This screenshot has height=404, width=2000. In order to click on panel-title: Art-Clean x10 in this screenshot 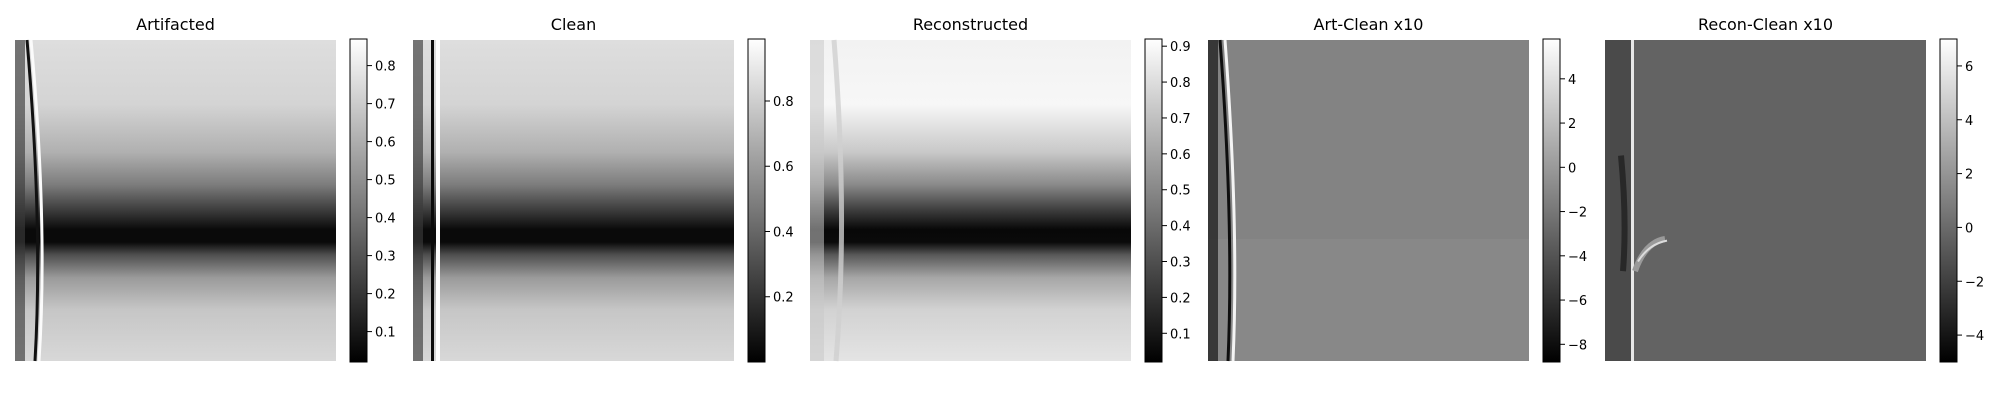, I will do `click(1369, 24)`.